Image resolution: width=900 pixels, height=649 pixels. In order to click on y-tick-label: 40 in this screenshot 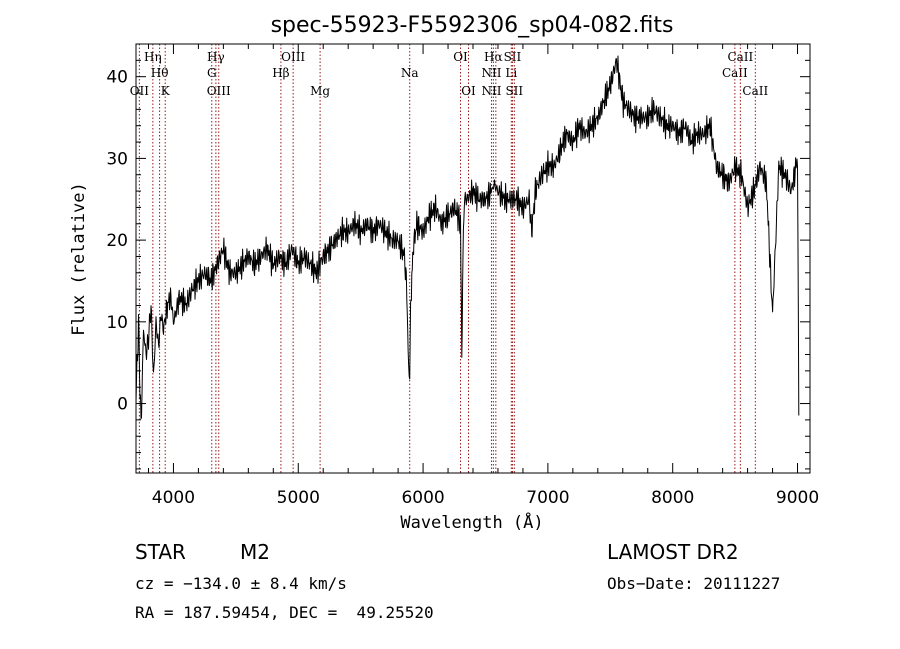, I will do `click(117, 78)`.